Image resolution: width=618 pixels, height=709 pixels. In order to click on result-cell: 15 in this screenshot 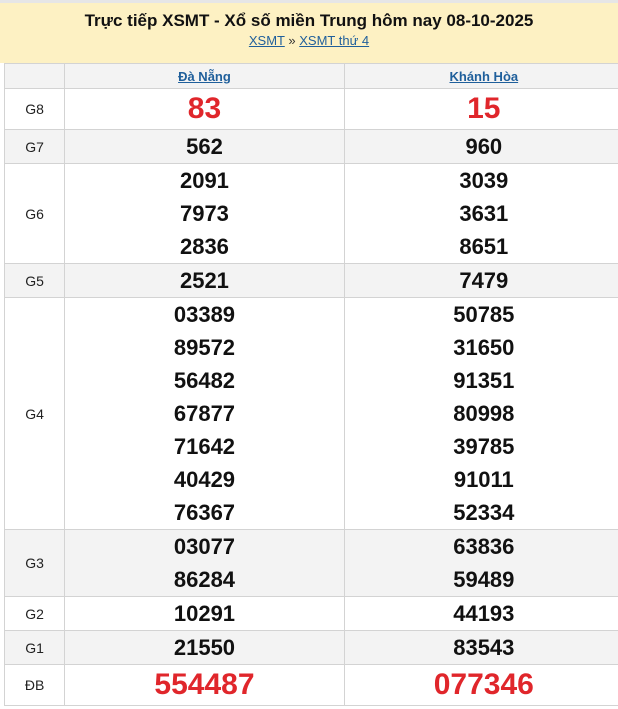, I will do `click(480, 109)`.